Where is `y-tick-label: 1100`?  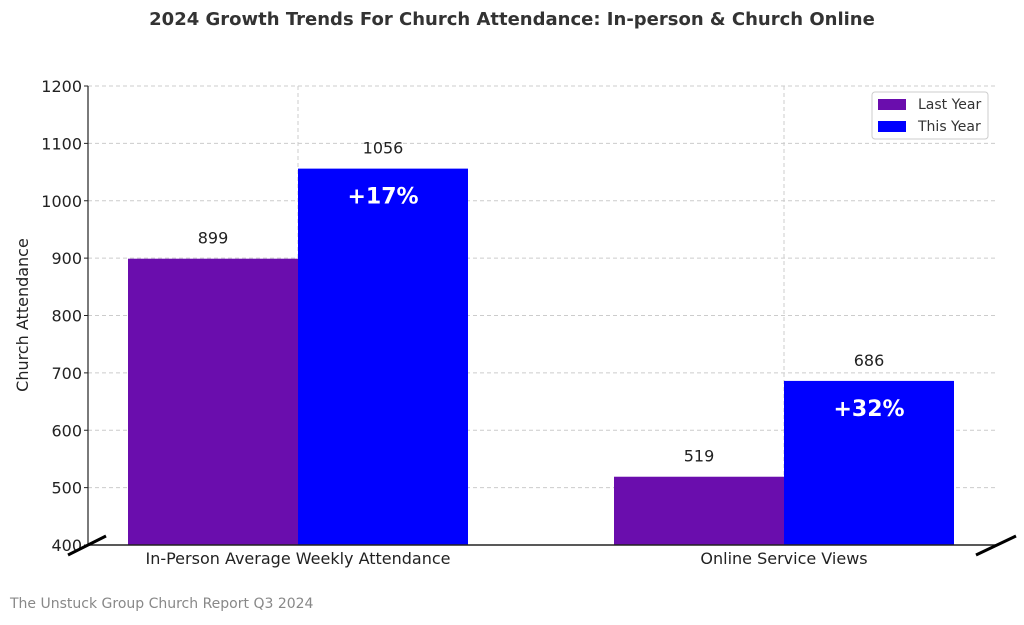
y-tick-label: 1100 is located at coordinates (61, 143).